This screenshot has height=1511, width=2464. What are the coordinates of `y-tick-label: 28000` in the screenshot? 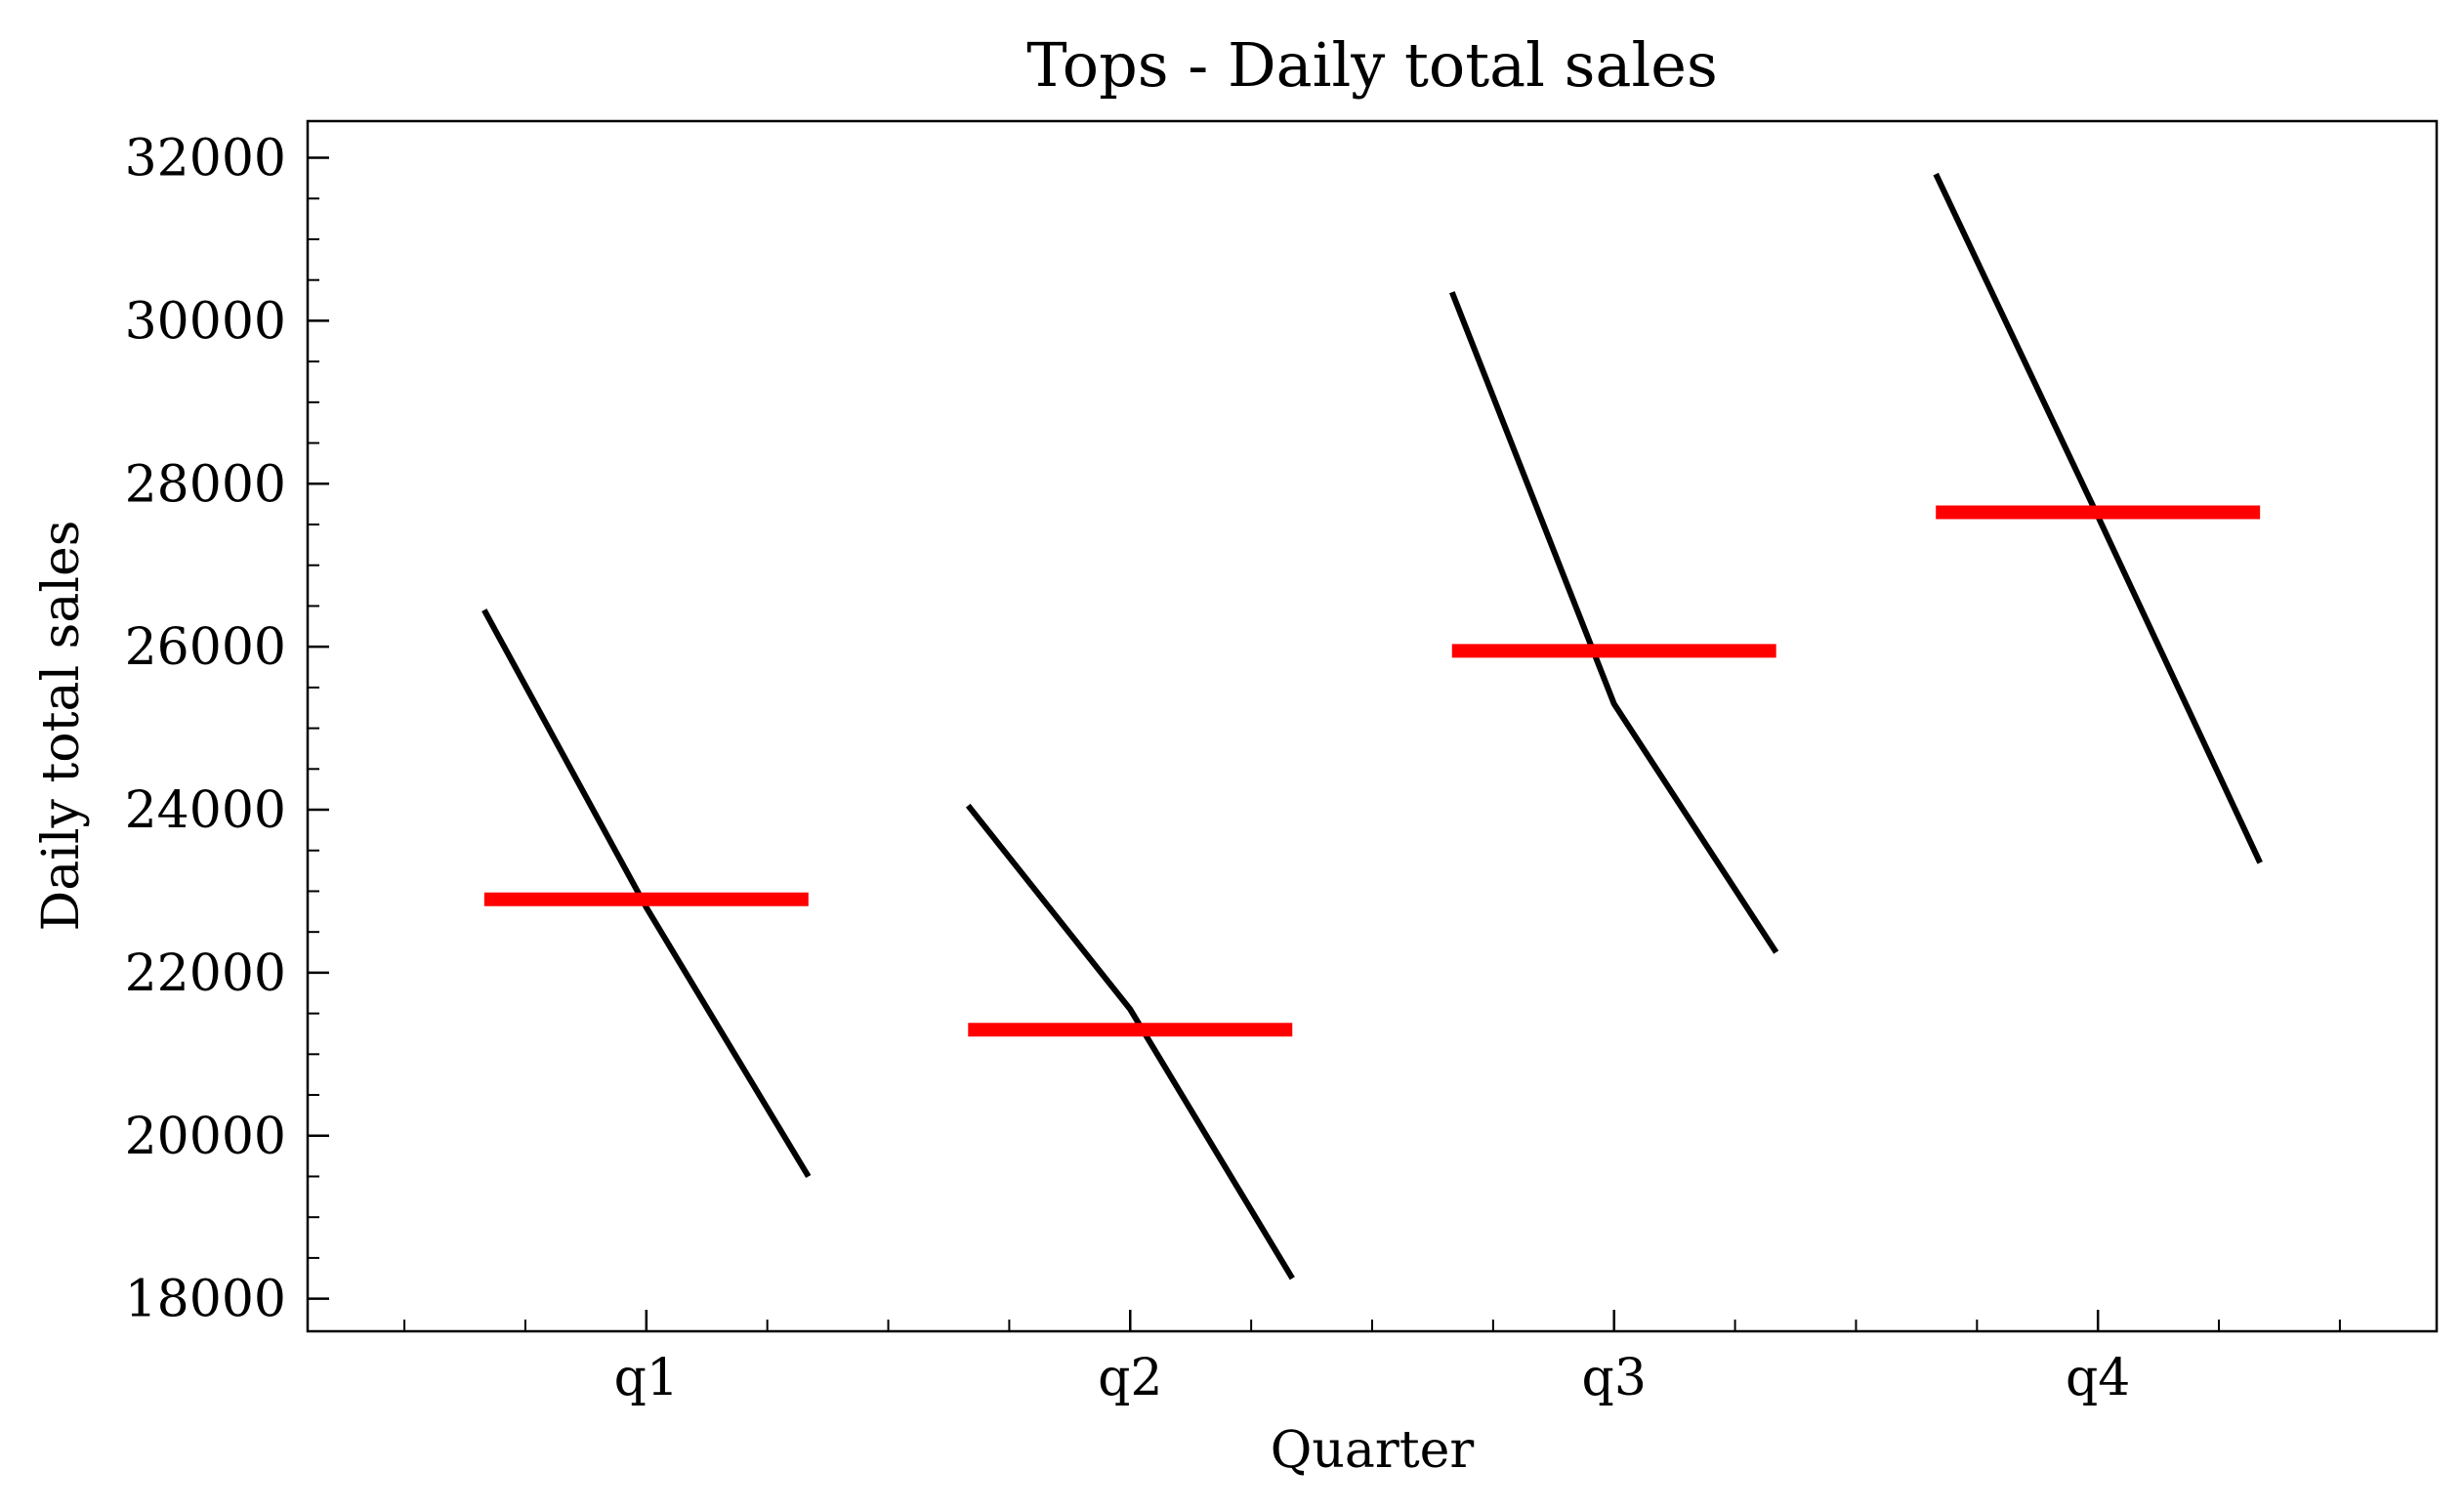 It's located at (205, 484).